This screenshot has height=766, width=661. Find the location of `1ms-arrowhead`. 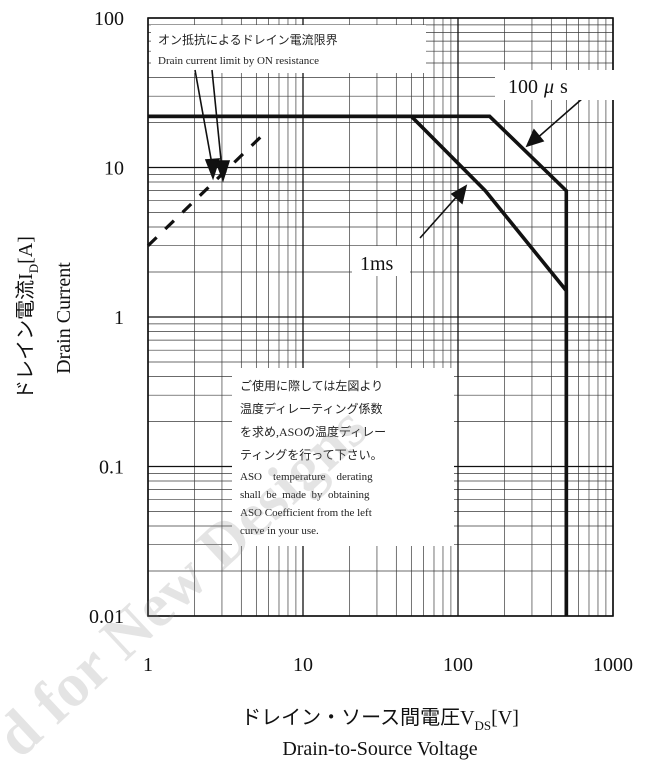

1ms-arrowhead is located at coordinates (459, 194).